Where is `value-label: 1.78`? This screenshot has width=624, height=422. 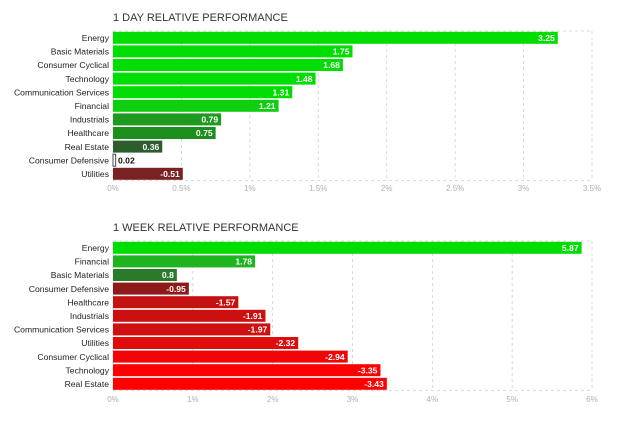
value-label: 1.78 is located at coordinates (243, 262).